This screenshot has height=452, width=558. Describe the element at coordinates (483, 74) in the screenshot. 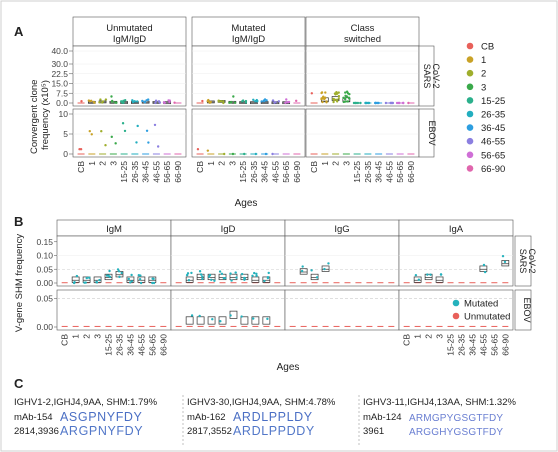

I see `legend-label-a: 2` at that location.